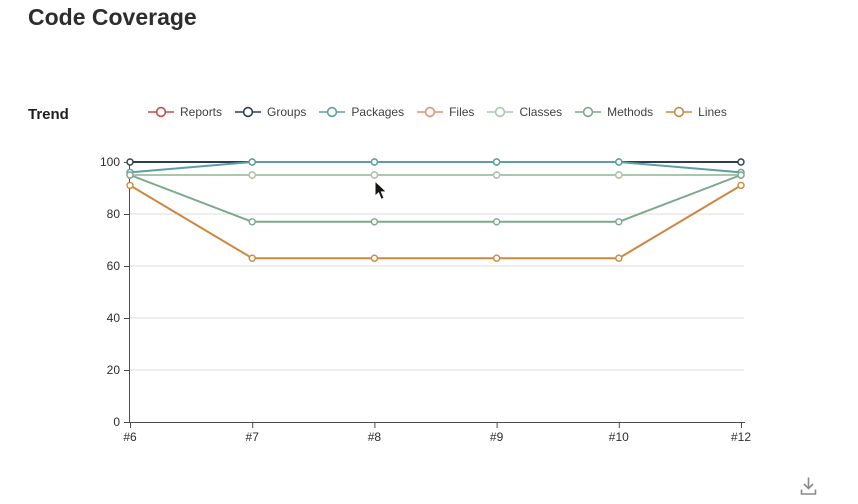 The height and width of the screenshot is (504, 858). Describe the element at coordinates (375, 437) in the screenshot. I see `x-tick-label: #8` at that location.